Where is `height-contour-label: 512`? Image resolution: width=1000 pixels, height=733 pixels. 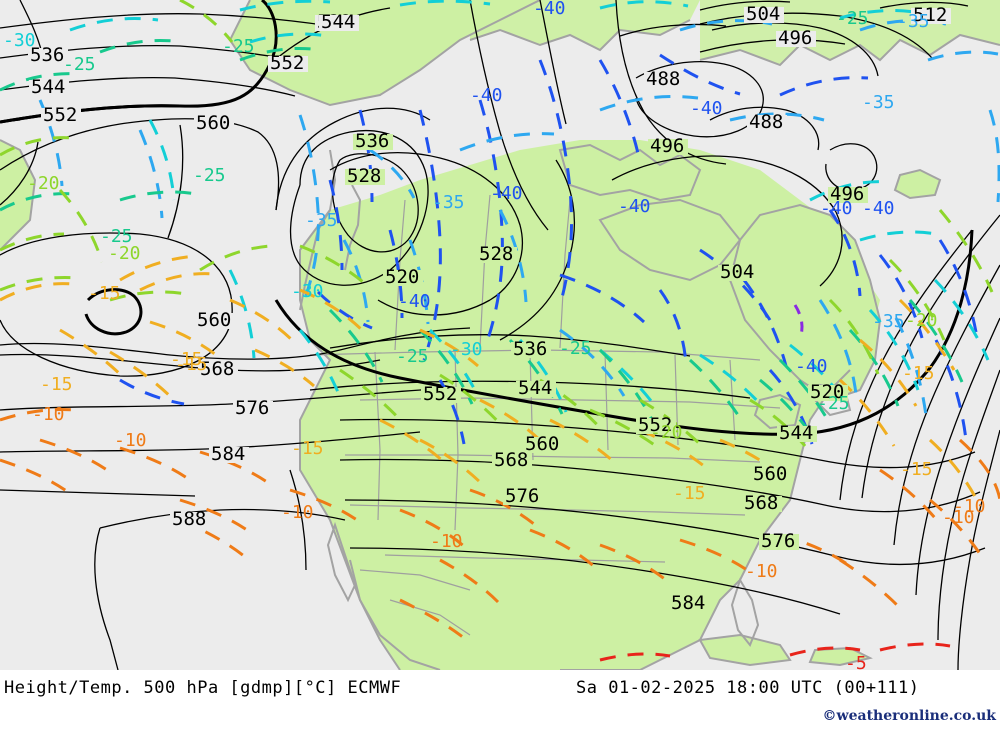
height-contour-label: 512 is located at coordinates (930, 15).